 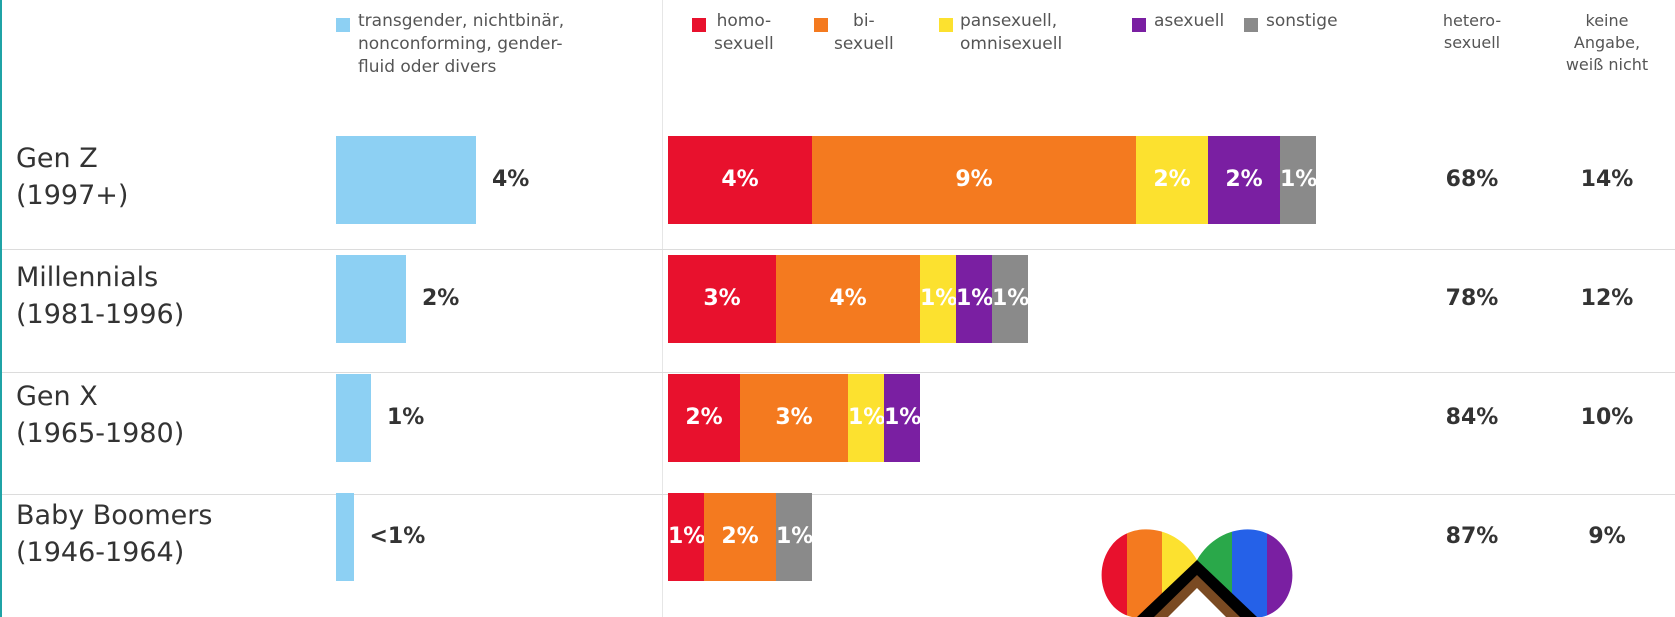 What do you see at coordinates (1197, 573) in the screenshot?
I see `pride-heart-logo` at bounding box center [1197, 573].